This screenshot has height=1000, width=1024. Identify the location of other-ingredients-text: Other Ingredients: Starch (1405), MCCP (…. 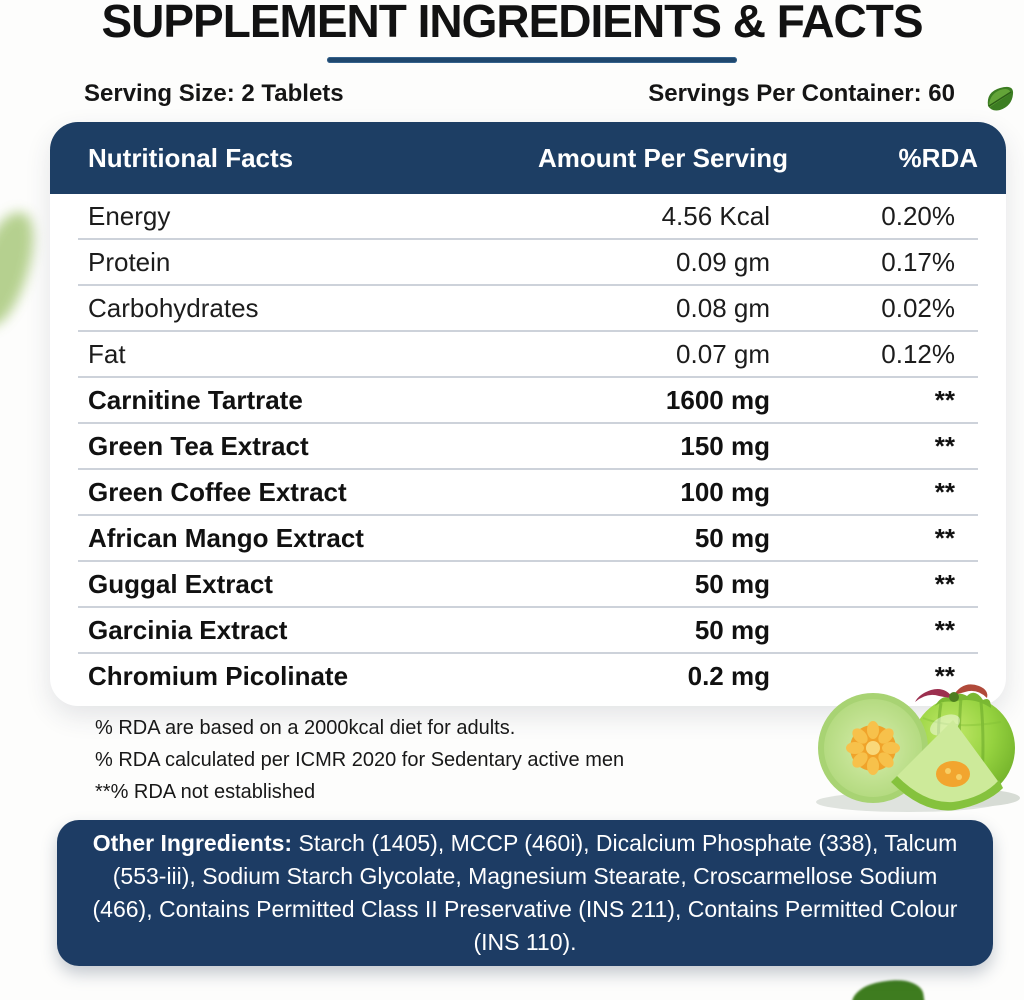
(525, 893).